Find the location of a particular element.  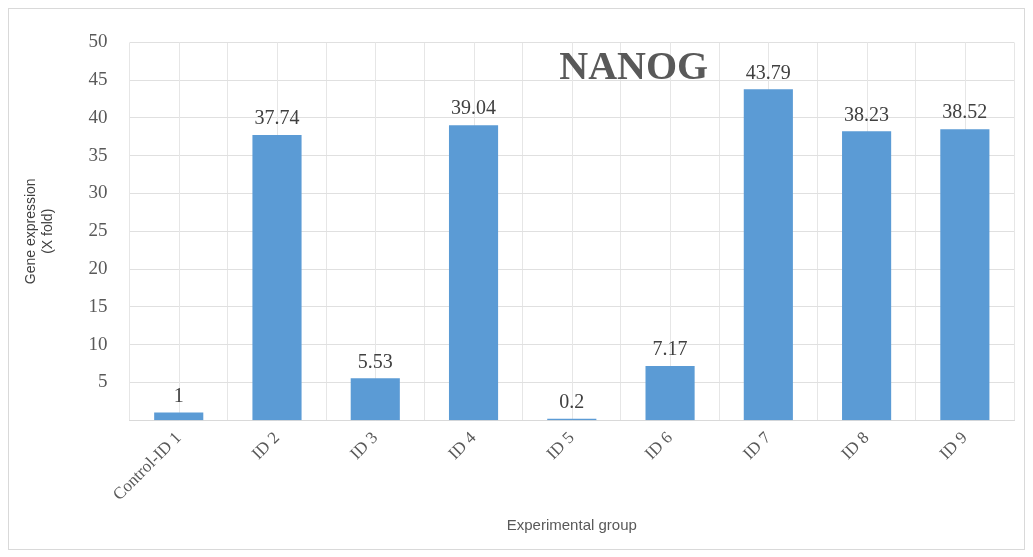

y-tick-label: 15 is located at coordinates (98, 305).